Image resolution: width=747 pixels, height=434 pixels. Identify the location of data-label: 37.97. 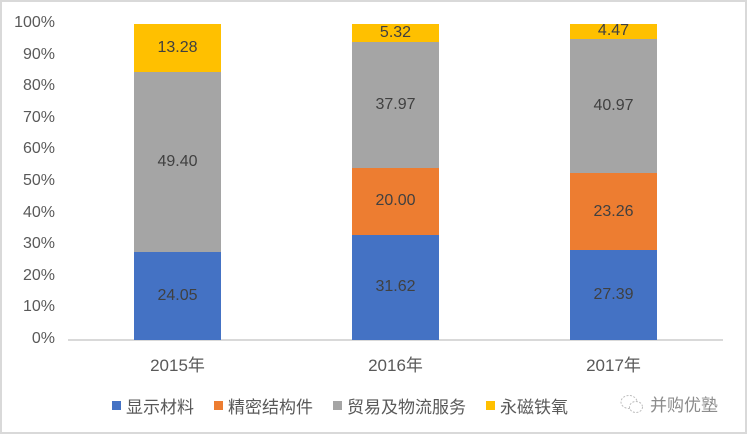
(395, 104).